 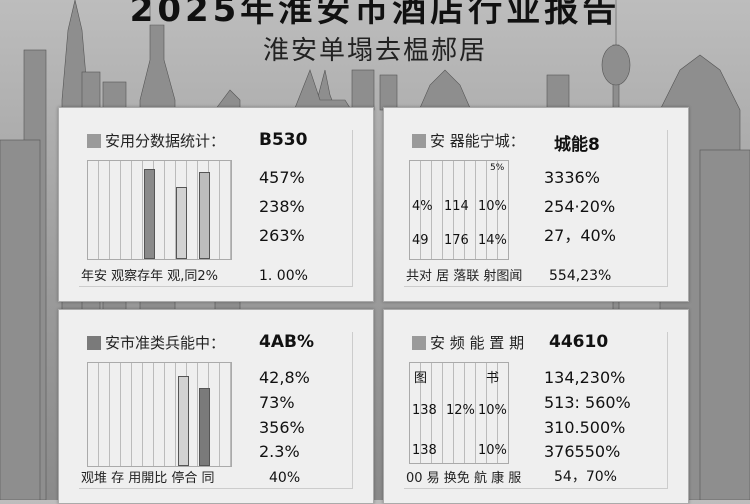 I want to click on stat-value: 254·20%, so click(x=580, y=206).